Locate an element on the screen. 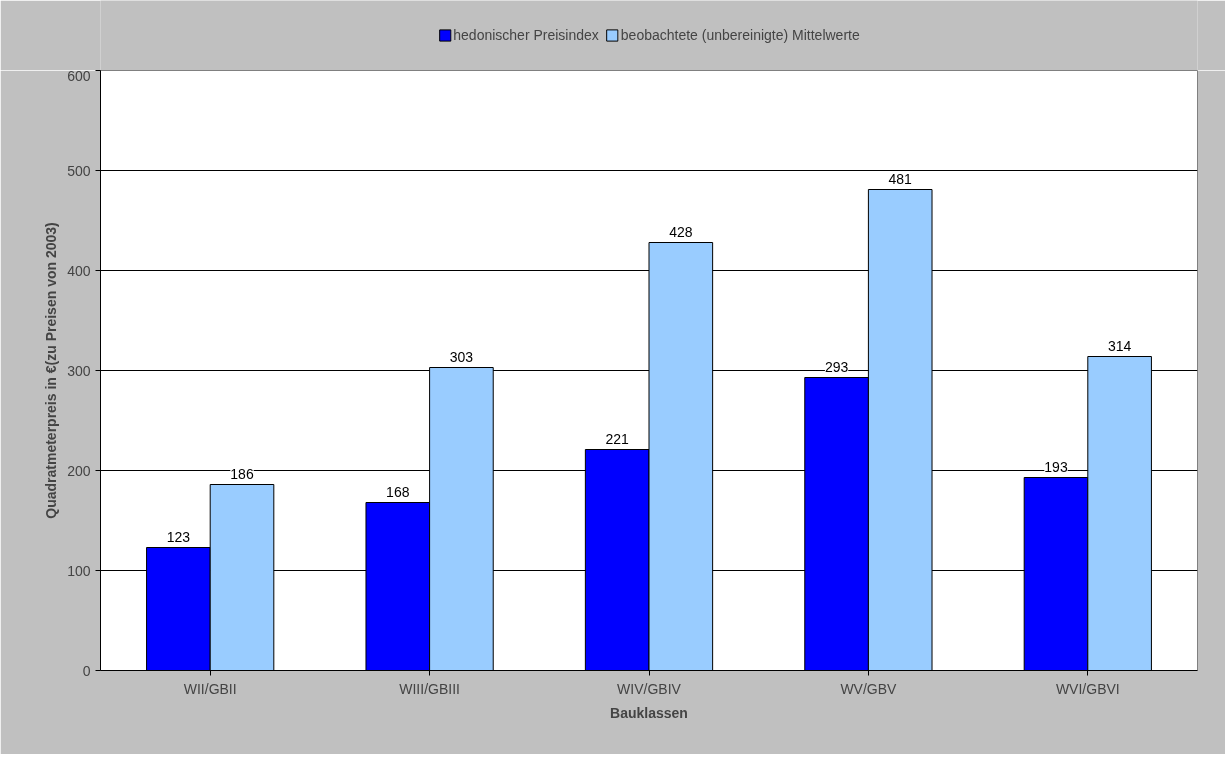 The width and height of the screenshot is (1230, 762). x-tick-label: WIII/GBIII is located at coordinates (429, 688).